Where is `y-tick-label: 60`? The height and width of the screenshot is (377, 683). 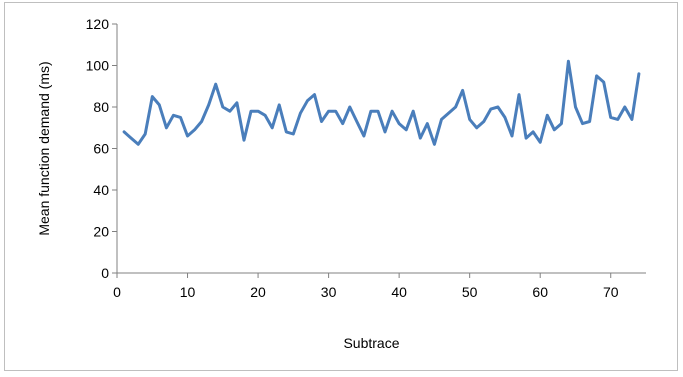
y-tick-label: 60 is located at coordinates (101, 149).